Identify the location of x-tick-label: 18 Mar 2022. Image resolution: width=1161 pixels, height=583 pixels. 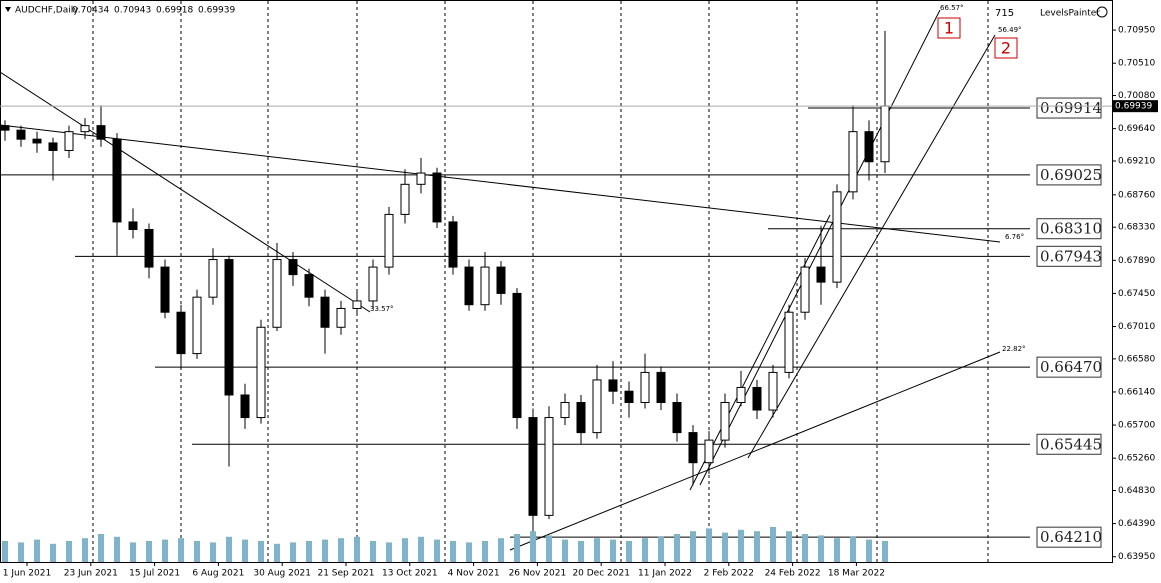
(856, 574).